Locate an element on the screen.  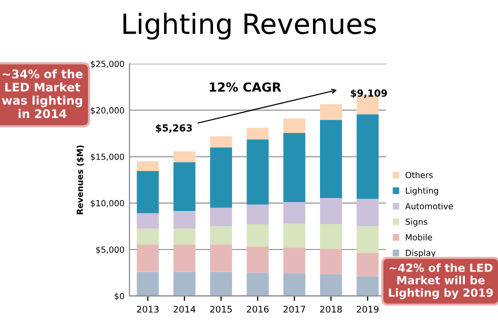
x-tick-label: 2013 is located at coordinates (147, 309).